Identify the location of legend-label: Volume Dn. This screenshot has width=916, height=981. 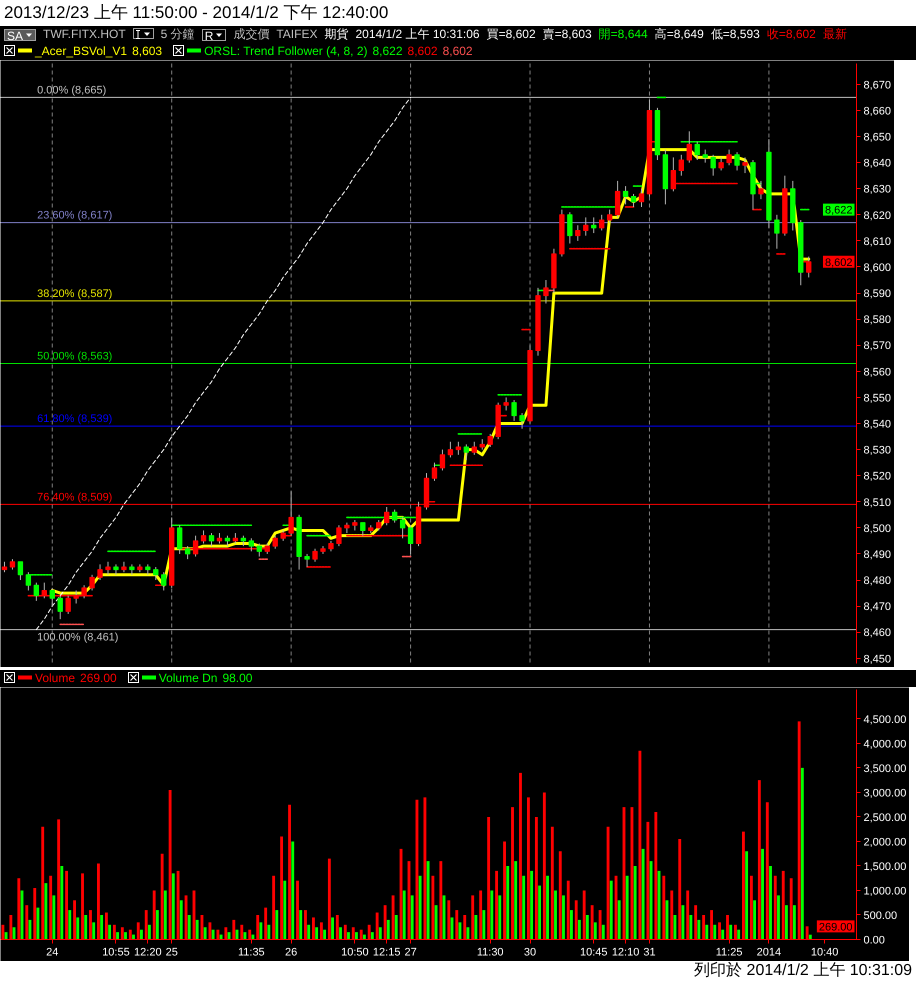
(188, 678).